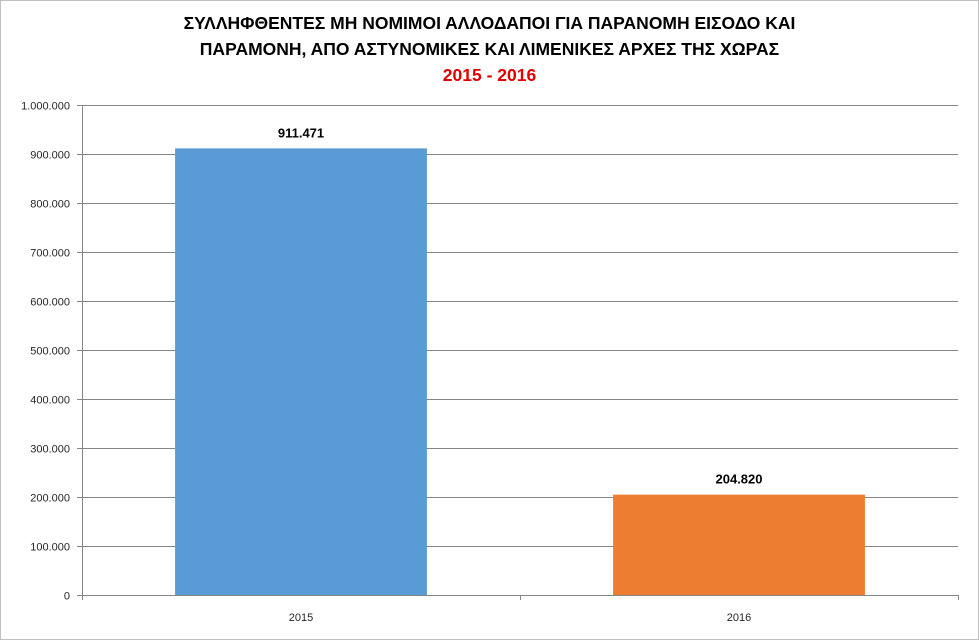 The width and height of the screenshot is (979, 640). What do you see at coordinates (50, 303) in the screenshot?
I see `y-tick-label: 600.000` at bounding box center [50, 303].